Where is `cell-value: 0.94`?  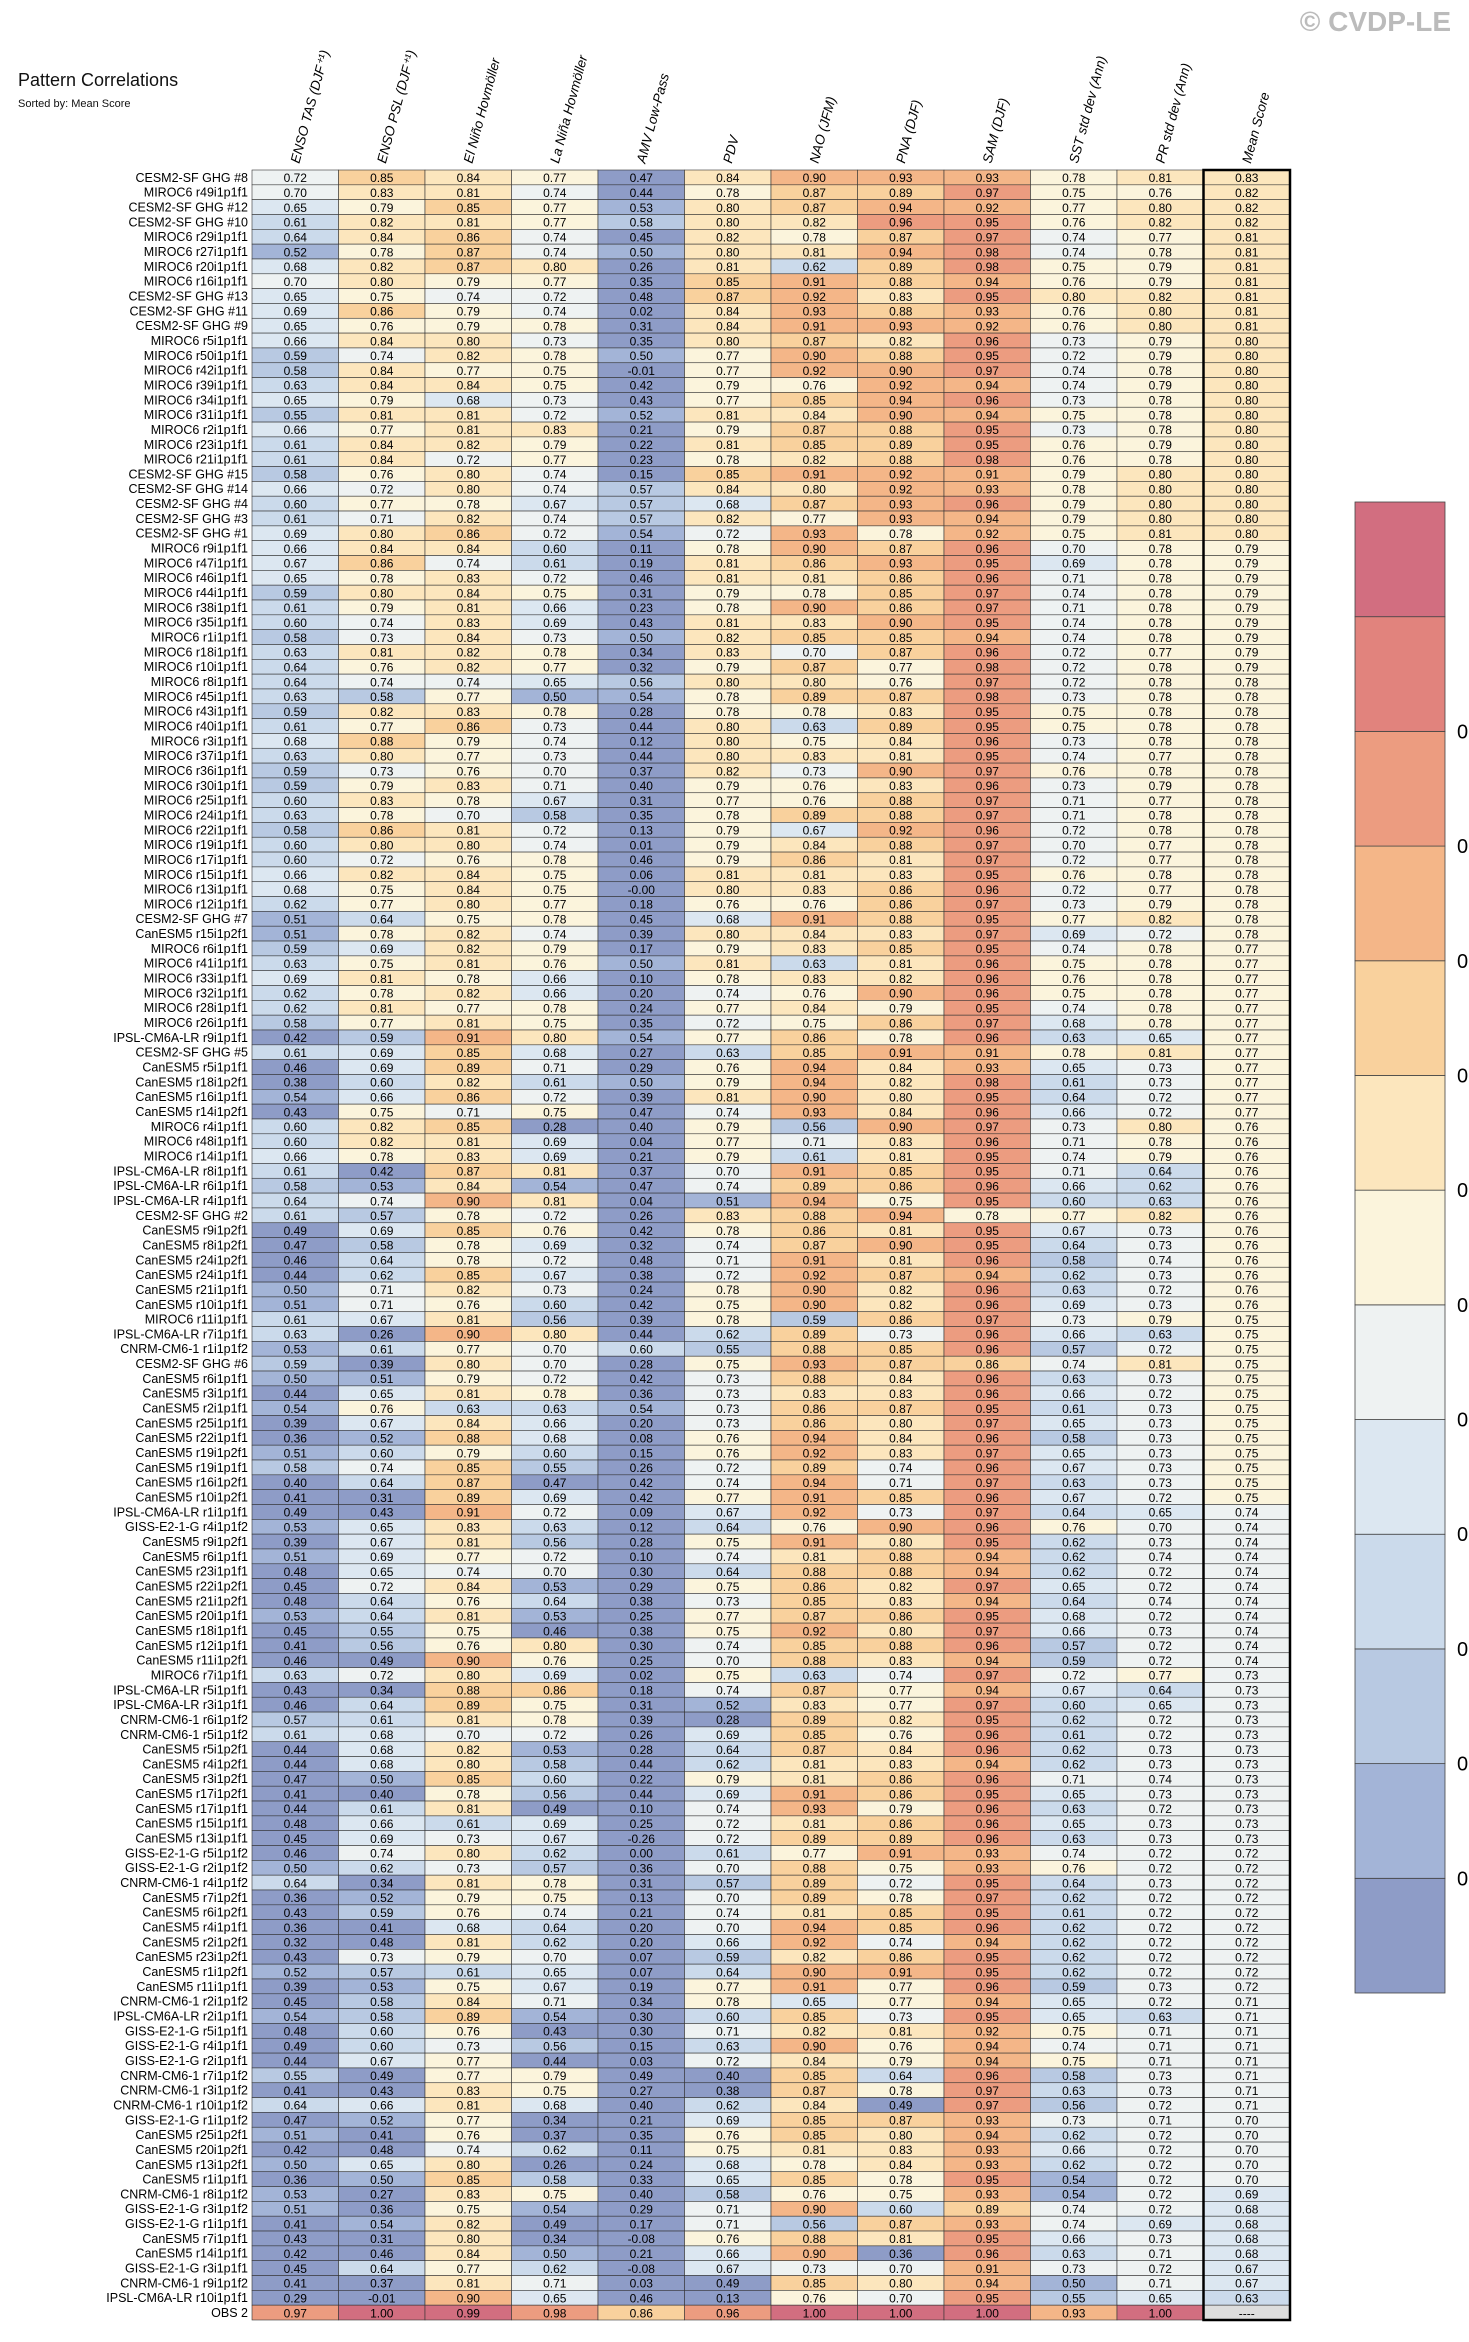
cell-value: 0.94 is located at coordinates (988, 386).